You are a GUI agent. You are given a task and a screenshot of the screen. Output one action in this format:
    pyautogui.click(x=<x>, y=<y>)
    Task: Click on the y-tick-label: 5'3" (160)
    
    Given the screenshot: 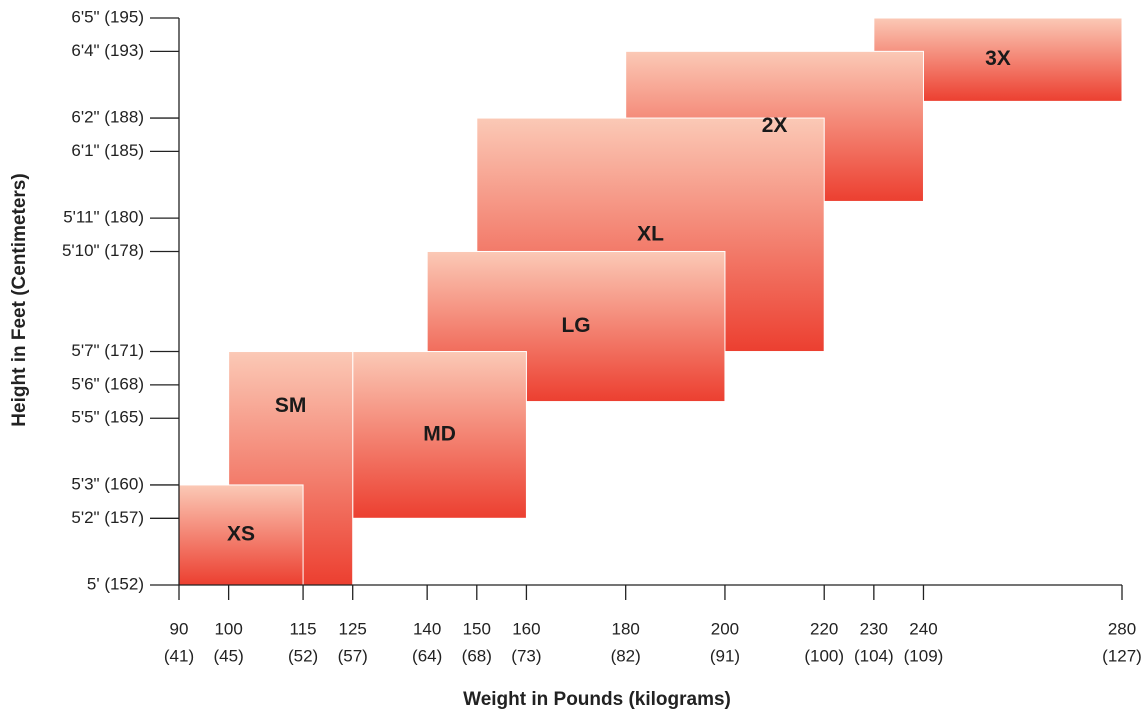 What is the action you would take?
    pyautogui.click(x=107, y=483)
    